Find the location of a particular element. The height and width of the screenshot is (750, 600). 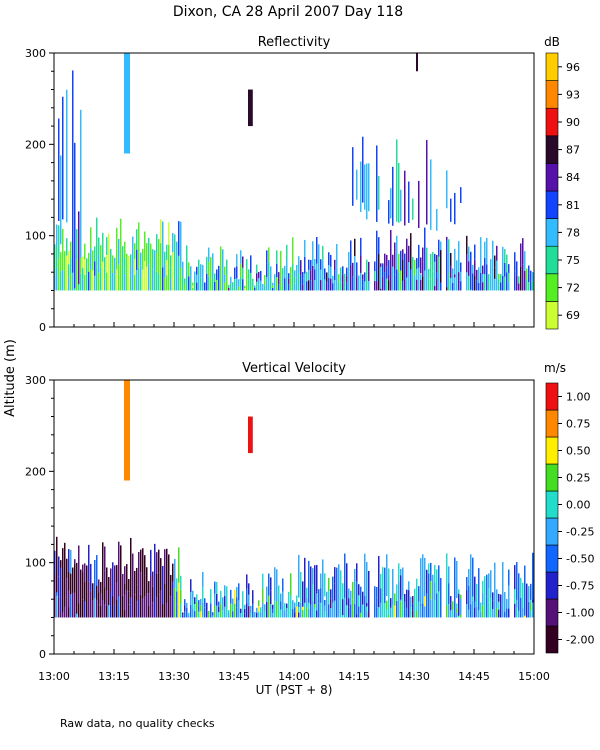

colorbar-label: 81 is located at coordinates (573, 205).